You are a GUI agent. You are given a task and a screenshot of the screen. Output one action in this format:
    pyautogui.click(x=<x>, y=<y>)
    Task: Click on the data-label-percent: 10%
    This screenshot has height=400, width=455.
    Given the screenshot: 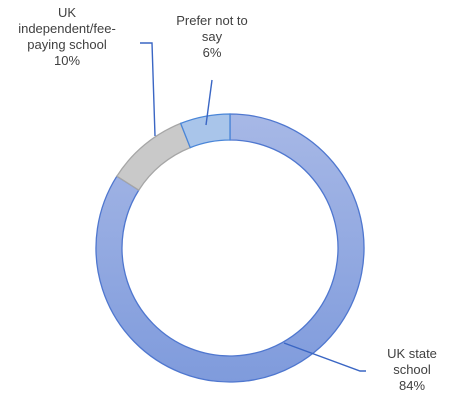 What is the action you would take?
    pyautogui.click(x=67, y=60)
    